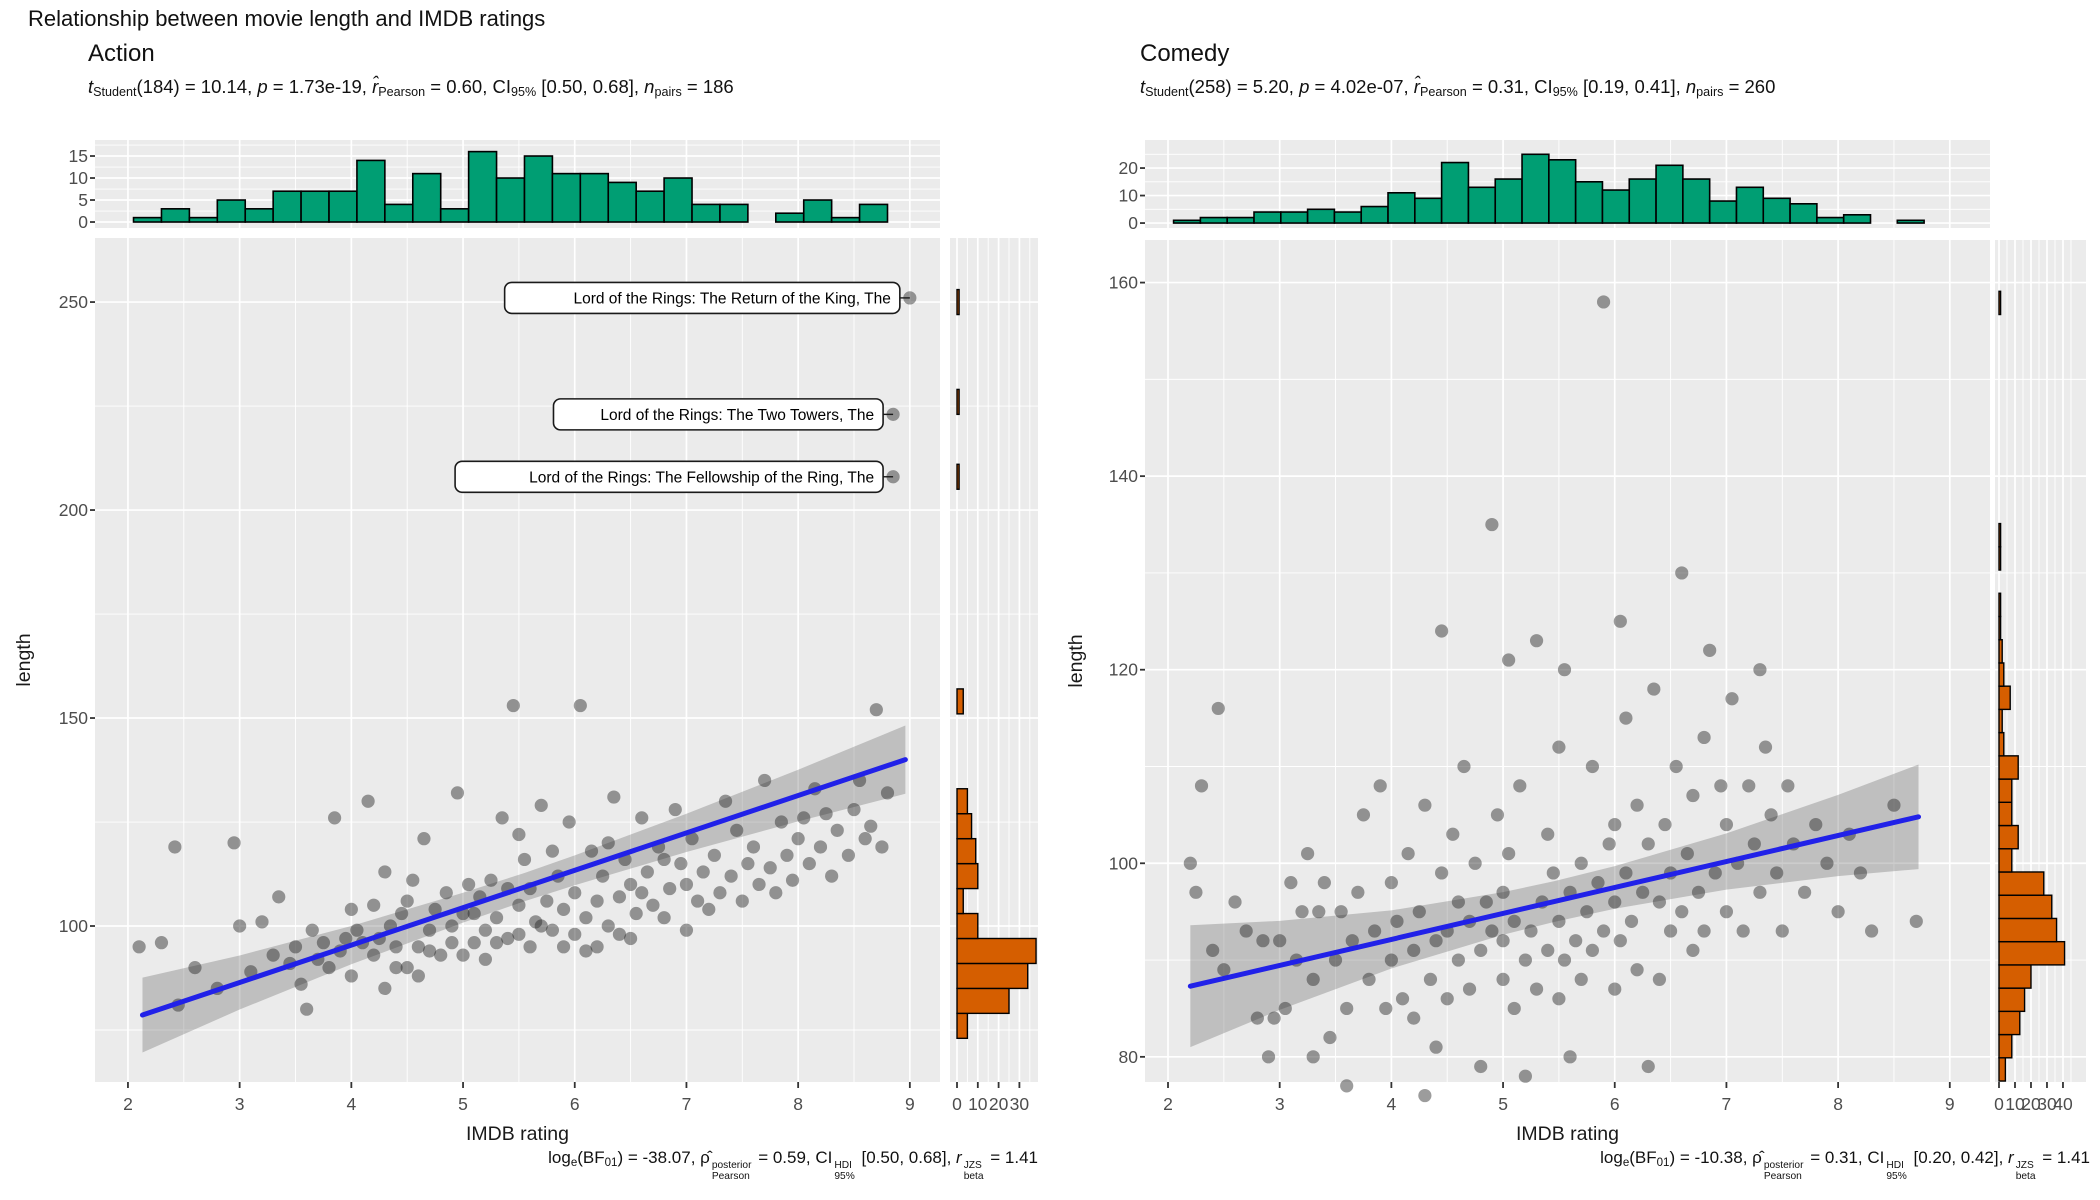  I want to click on svg-text: 80, so click(1129, 1057).